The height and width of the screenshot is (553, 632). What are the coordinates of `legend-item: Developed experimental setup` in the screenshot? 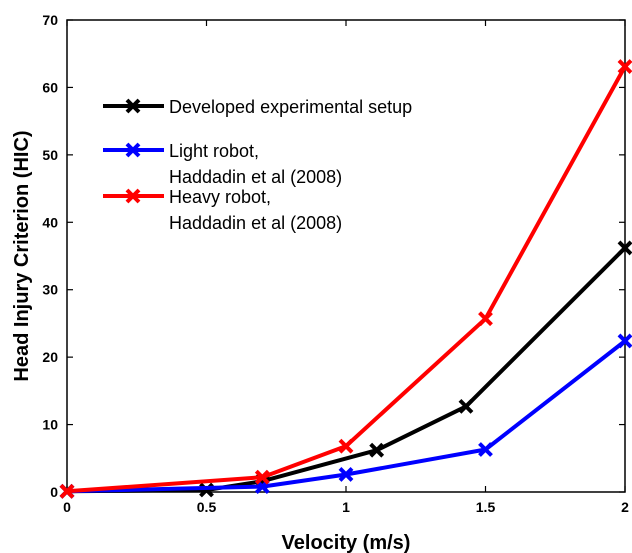 It's located at (257, 107).